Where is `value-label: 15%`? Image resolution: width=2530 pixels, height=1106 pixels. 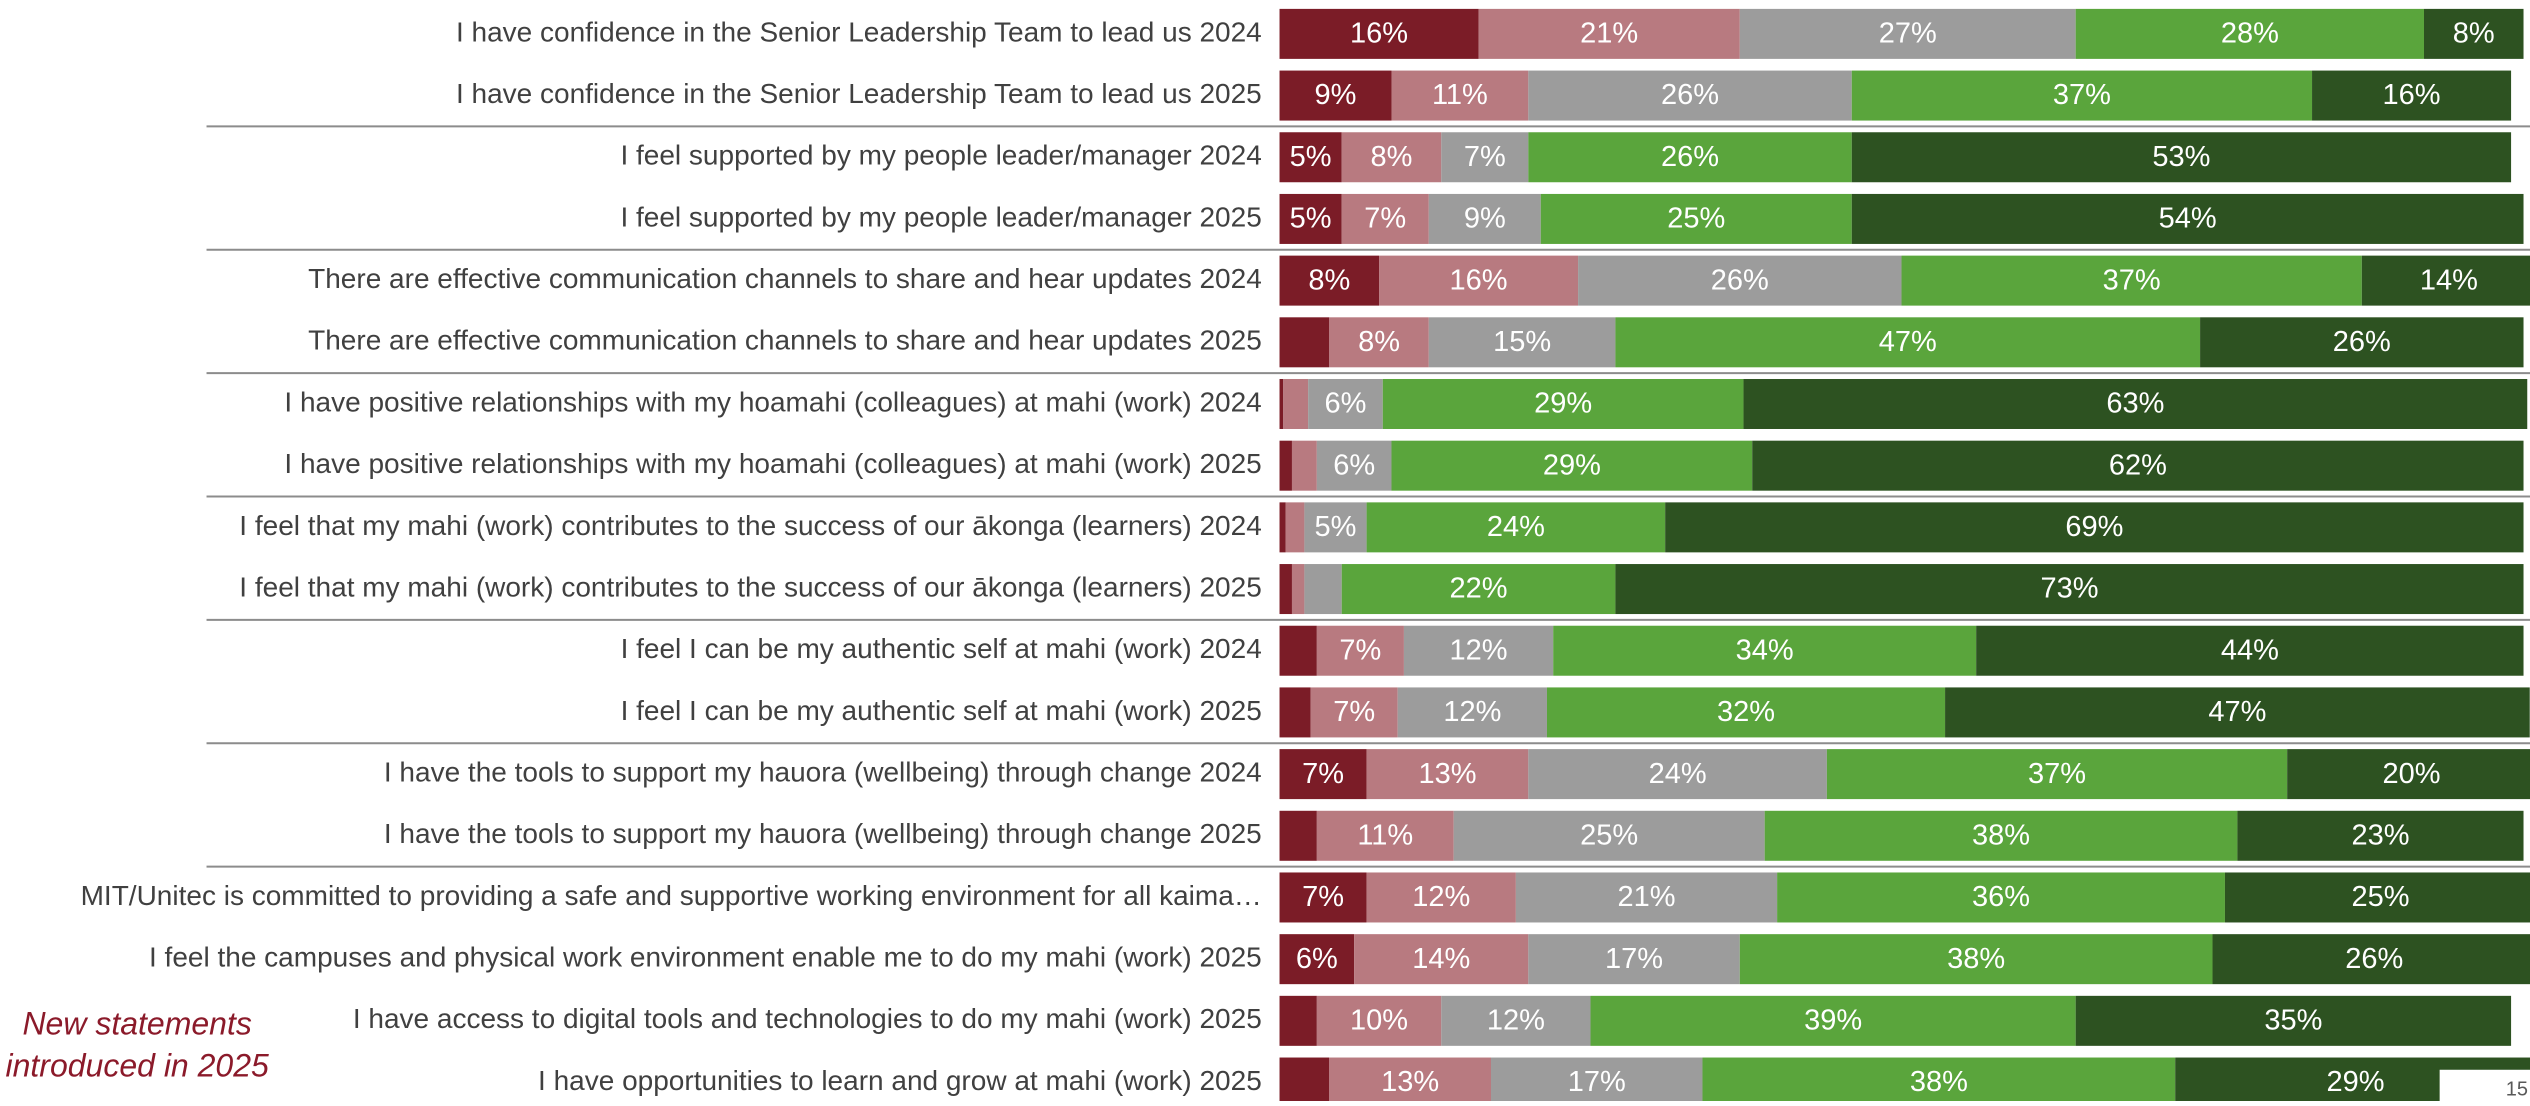
value-label: 15% is located at coordinates (1522, 342).